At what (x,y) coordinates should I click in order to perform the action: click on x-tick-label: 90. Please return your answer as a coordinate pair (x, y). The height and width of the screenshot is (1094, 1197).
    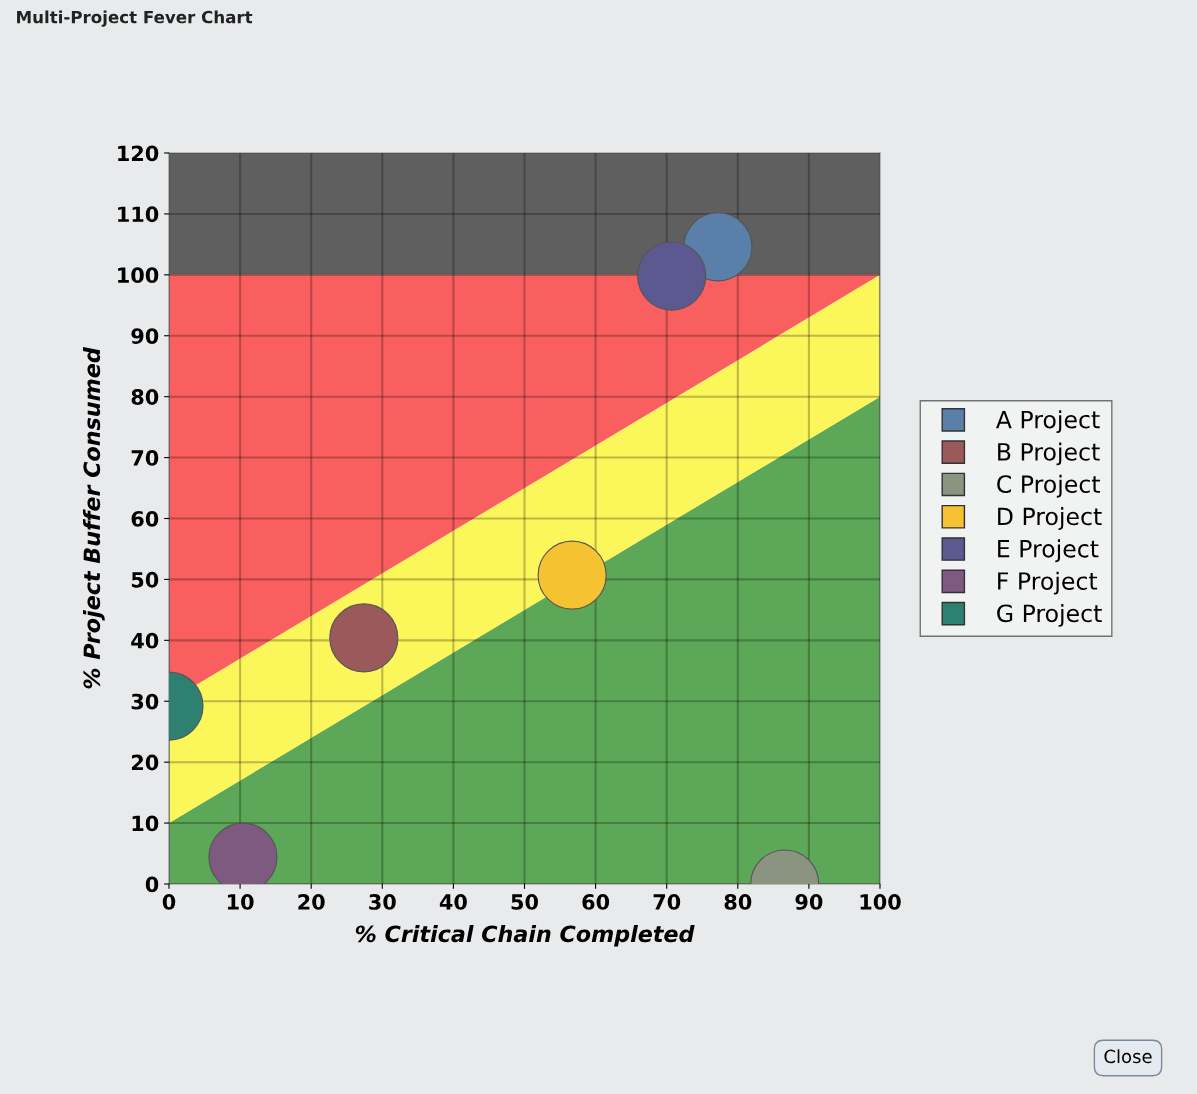
    Looking at the image, I should click on (809, 902).